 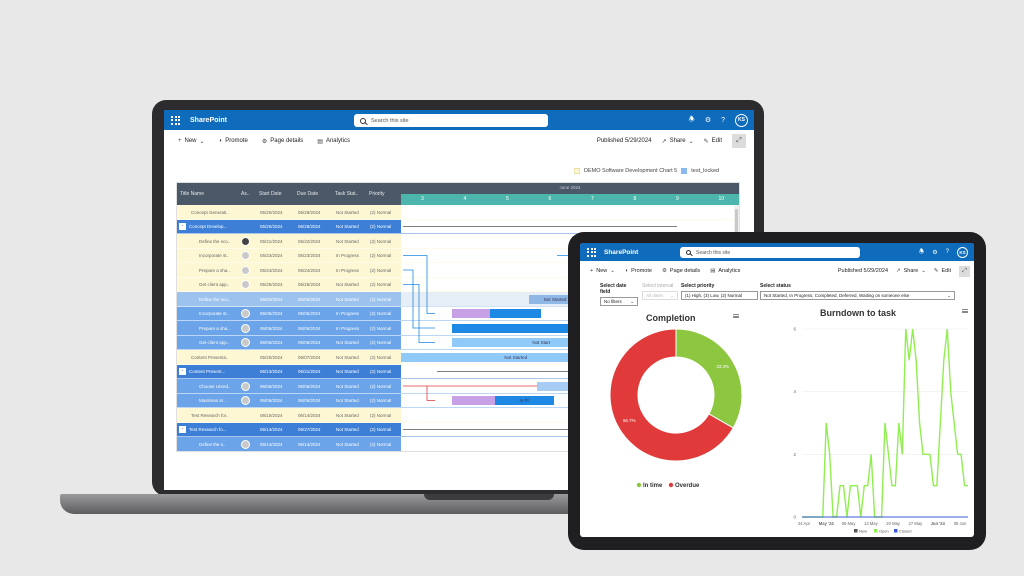 What do you see at coordinates (271, 226) in the screenshot?
I see `cell-start-date: 05/20/2024` at bounding box center [271, 226].